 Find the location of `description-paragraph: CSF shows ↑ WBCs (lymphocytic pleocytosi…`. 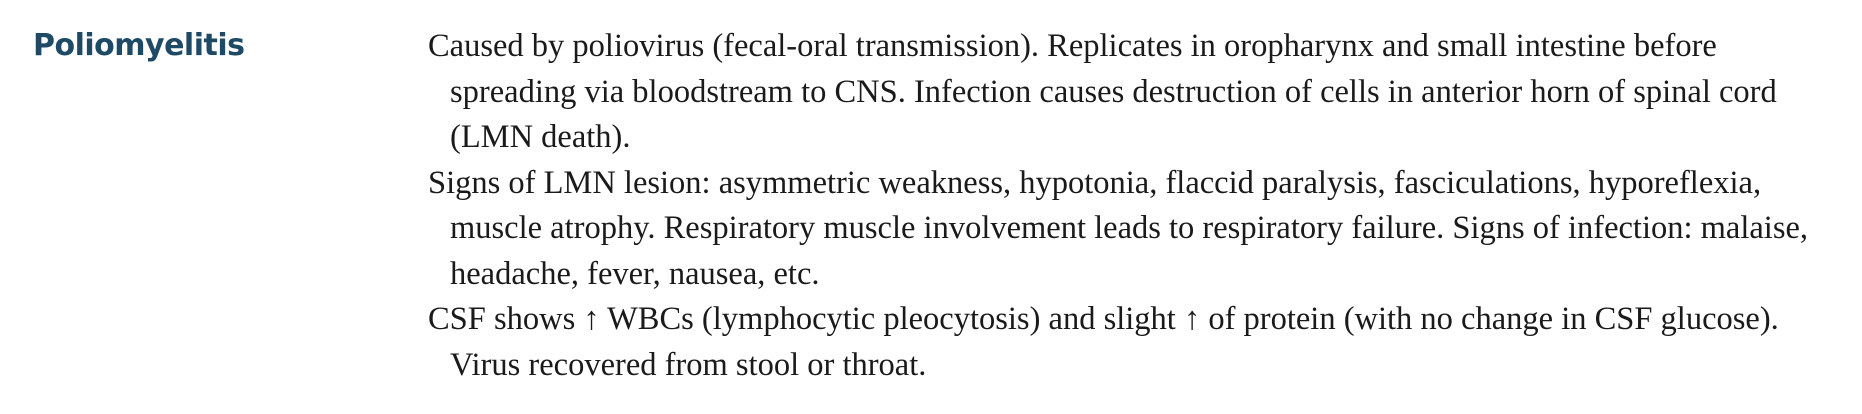

description-paragraph: CSF shows ↑ WBCs (lymphocytic pleocytosi… is located at coordinates (1103, 342).